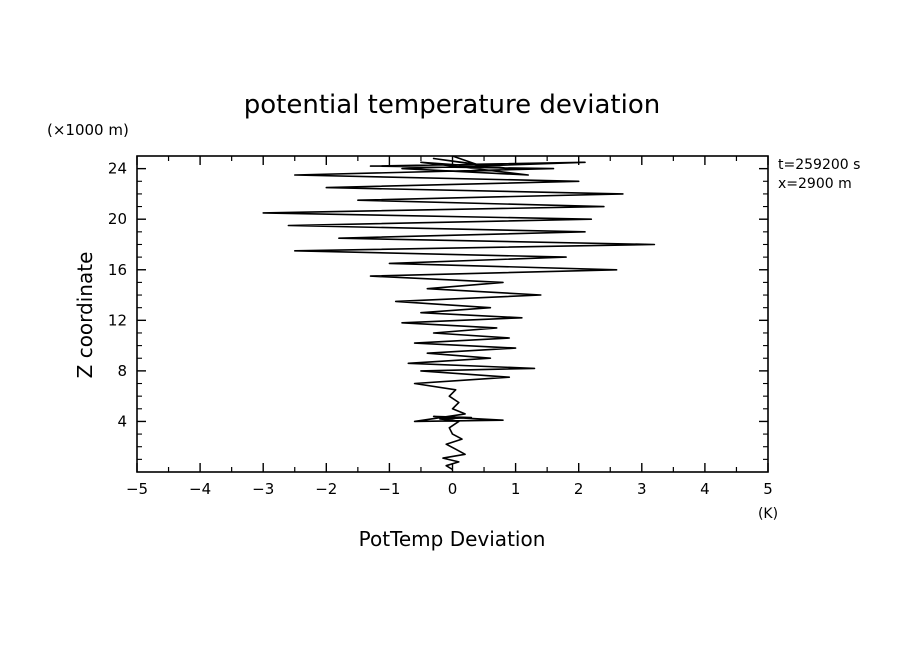 The image size is (904, 654). What do you see at coordinates (263, 489) in the screenshot?
I see `x-tick-label: −3` at bounding box center [263, 489].